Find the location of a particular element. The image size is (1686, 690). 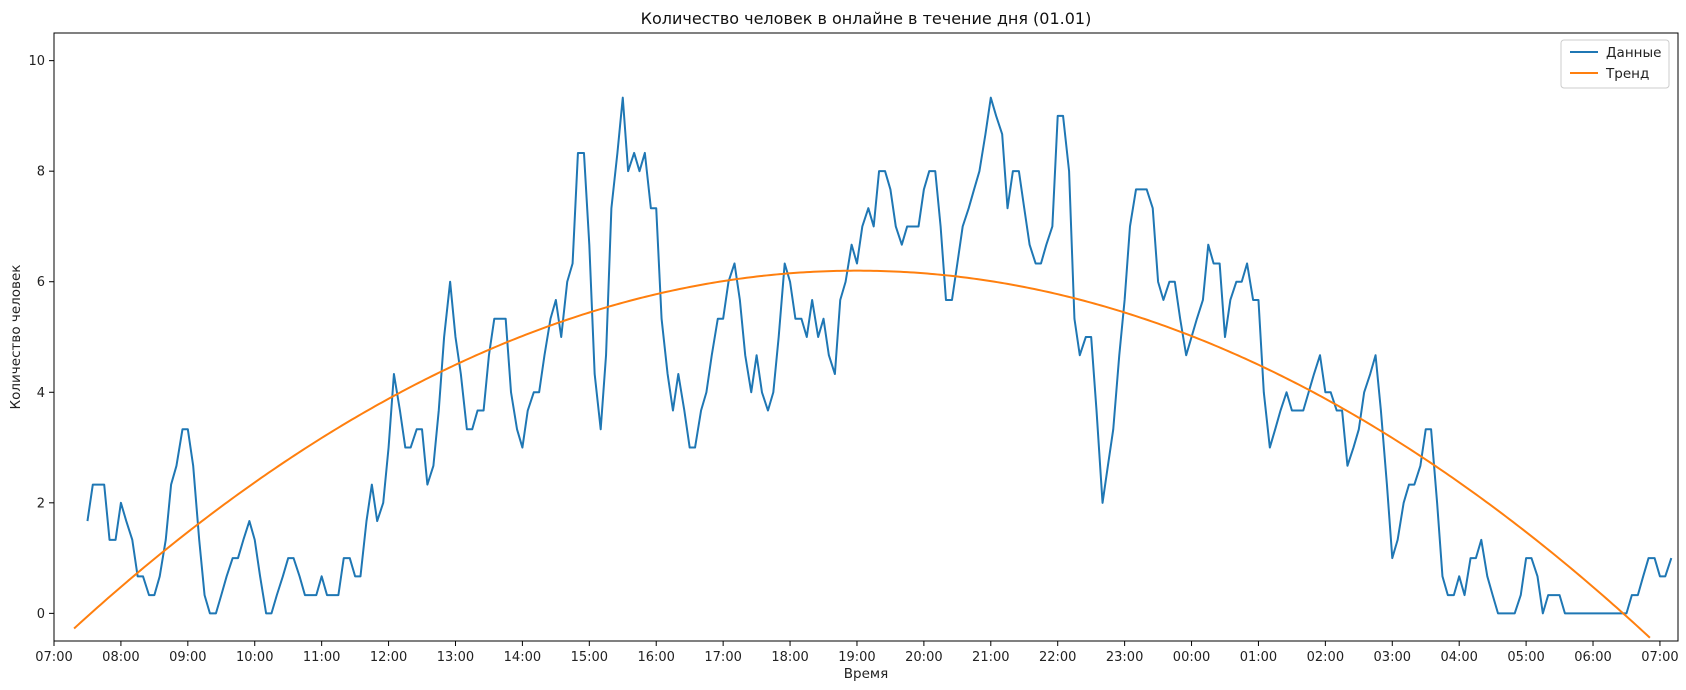

x-axis-label: Время is located at coordinates (866, 674).